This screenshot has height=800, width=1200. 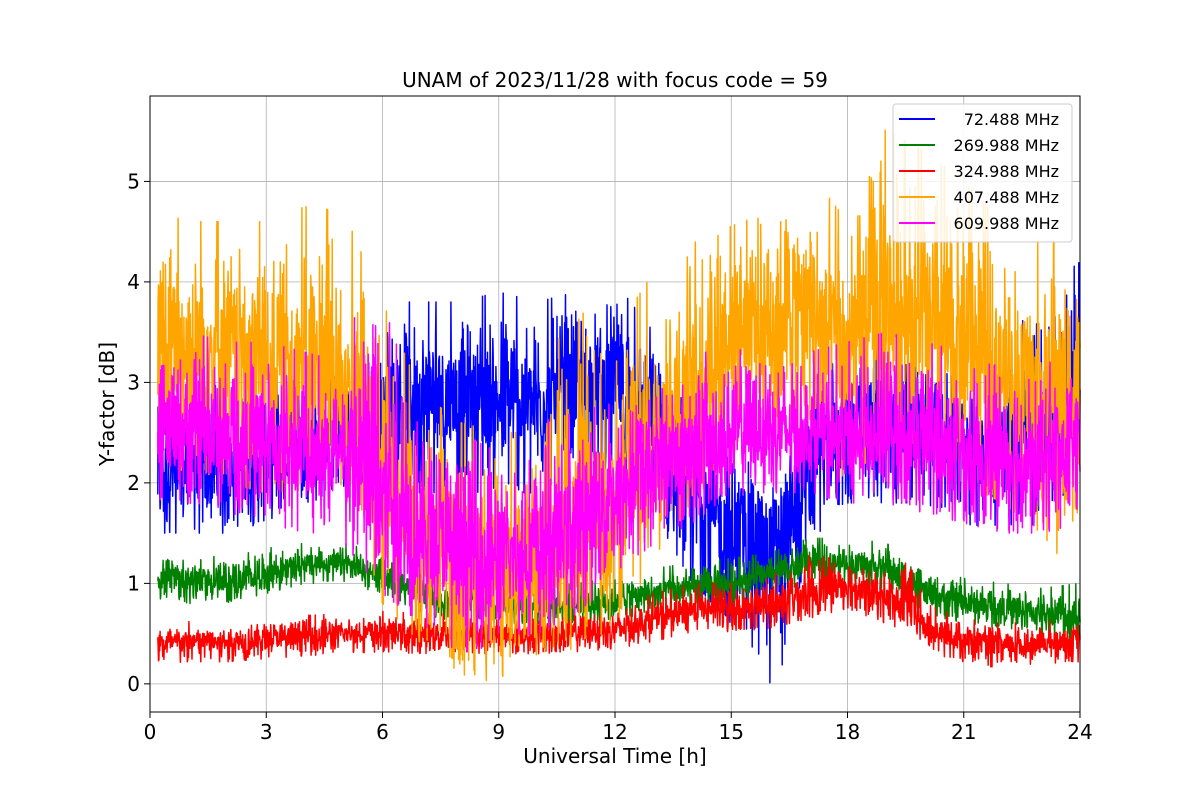 I want to click on x-tick-label: 3, so click(x=266, y=732).